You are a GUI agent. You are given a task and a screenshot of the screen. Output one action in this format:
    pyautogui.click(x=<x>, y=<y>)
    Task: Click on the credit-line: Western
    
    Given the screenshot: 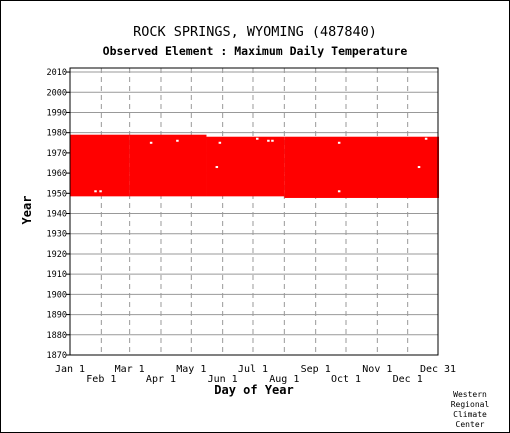 What is the action you would take?
    pyautogui.click(x=470, y=394)
    